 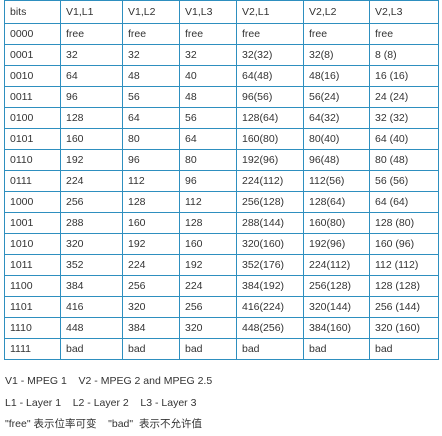 What do you see at coordinates (151, 181) in the screenshot?
I see `bitrate-cell: 112` at bounding box center [151, 181].